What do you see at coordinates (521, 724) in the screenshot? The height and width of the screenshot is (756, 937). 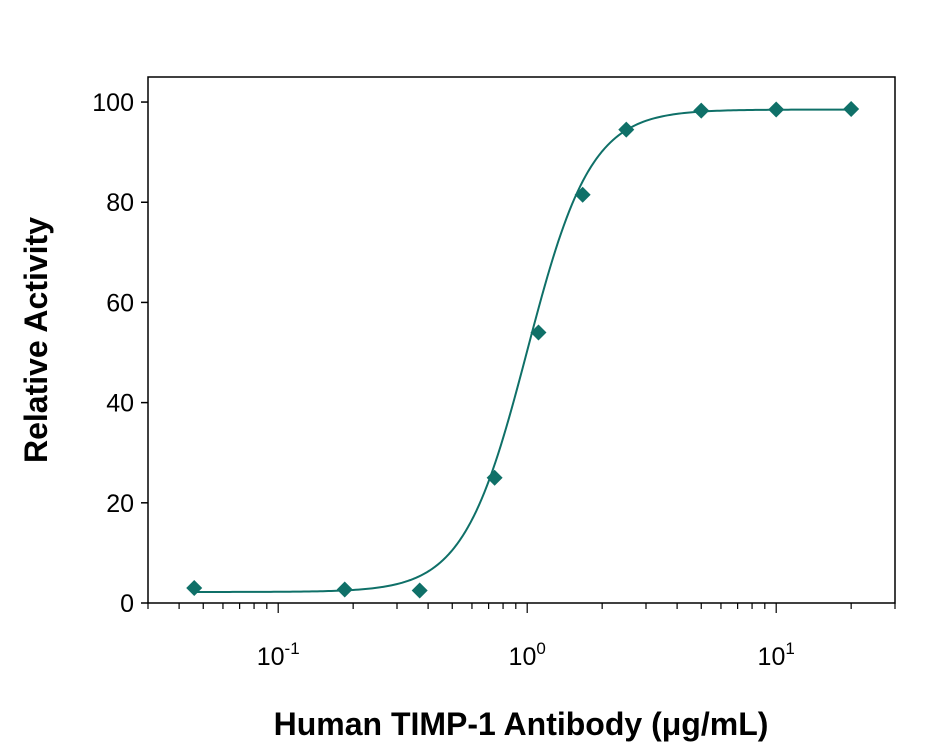 I see `x-axis-title: Human TIMP-1 Antibody (μg/mL)` at bounding box center [521, 724].